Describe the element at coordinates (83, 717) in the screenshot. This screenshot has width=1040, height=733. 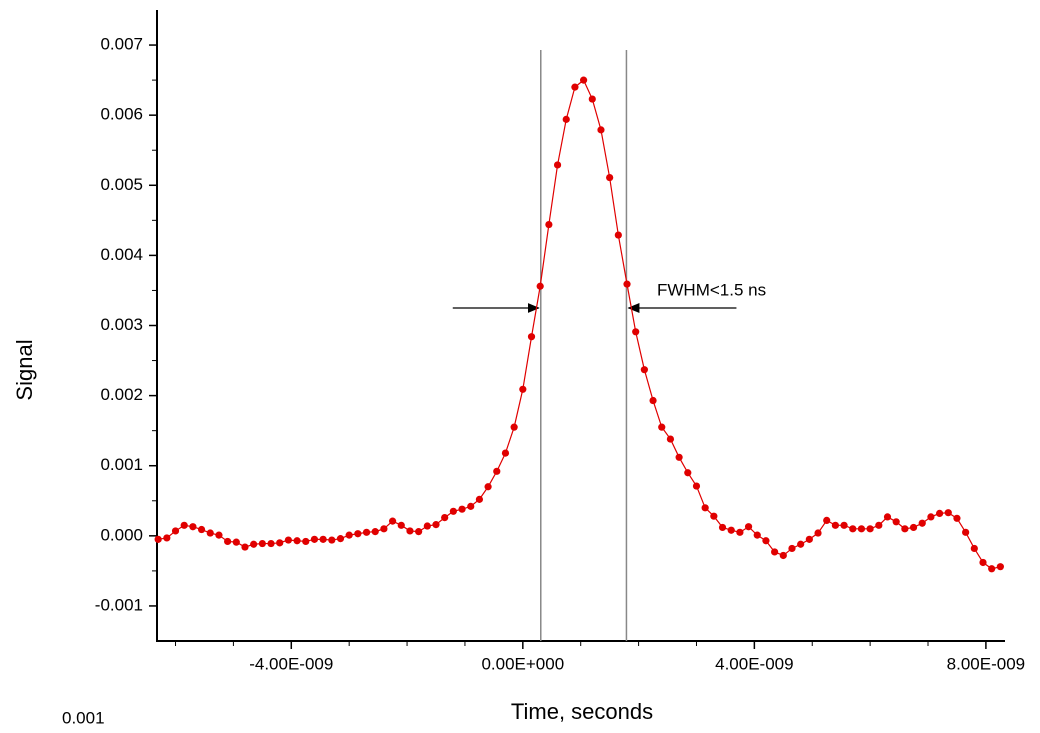
I see `footnote: 0.001` at that location.